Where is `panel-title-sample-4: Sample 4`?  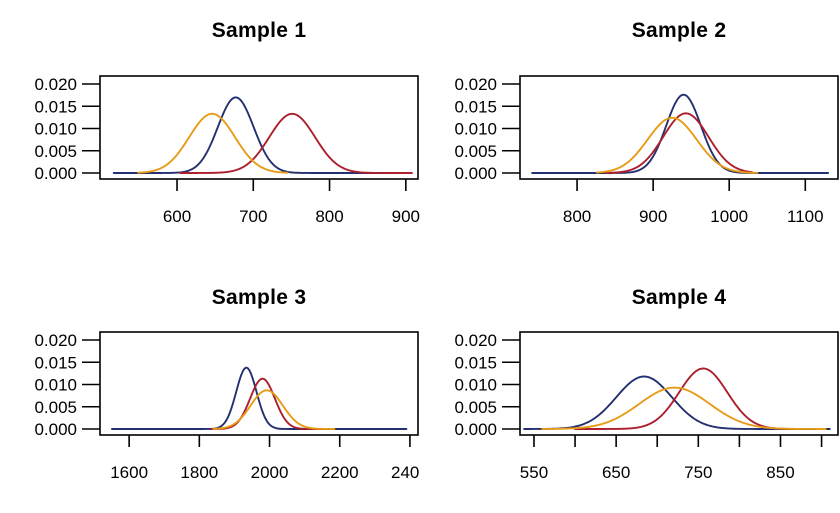 panel-title-sample-4: Sample 4 is located at coordinates (679, 297).